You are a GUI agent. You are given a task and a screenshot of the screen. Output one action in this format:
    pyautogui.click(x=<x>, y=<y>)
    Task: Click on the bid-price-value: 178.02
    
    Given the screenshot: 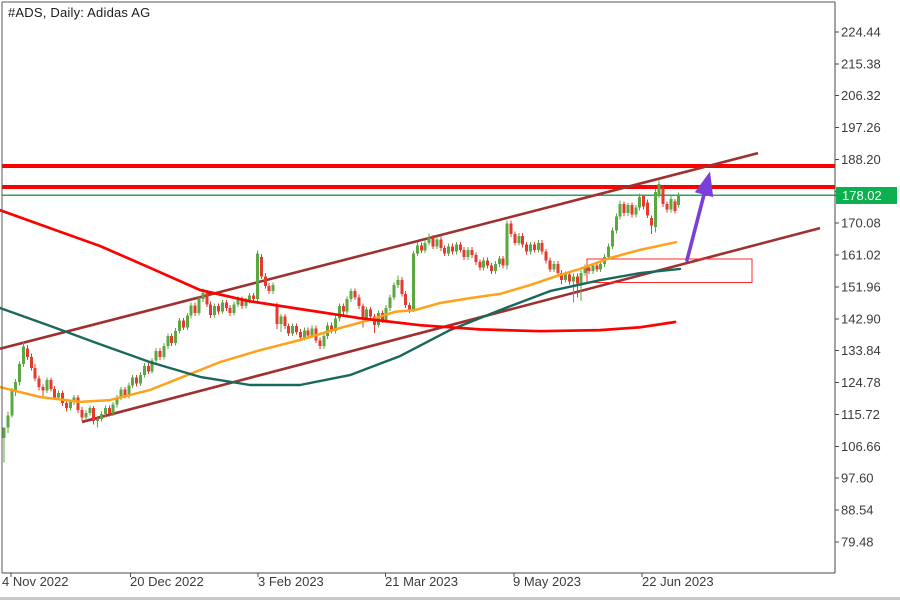 What is the action you would take?
    pyautogui.click(x=862, y=195)
    